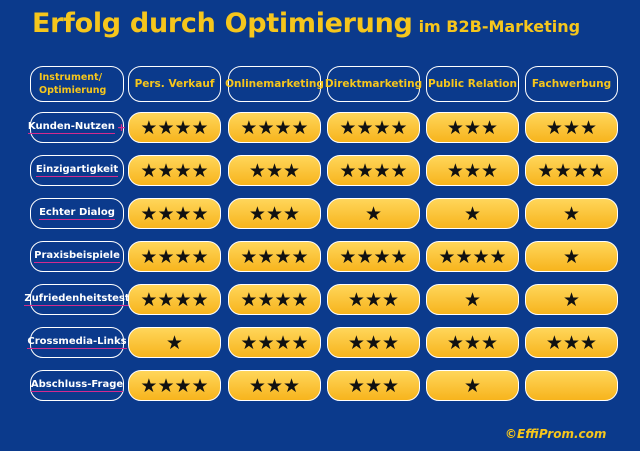  What do you see at coordinates (571, 84) in the screenshot?
I see `column-header-5: Fachwerbung` at bounding box center [571, 84].